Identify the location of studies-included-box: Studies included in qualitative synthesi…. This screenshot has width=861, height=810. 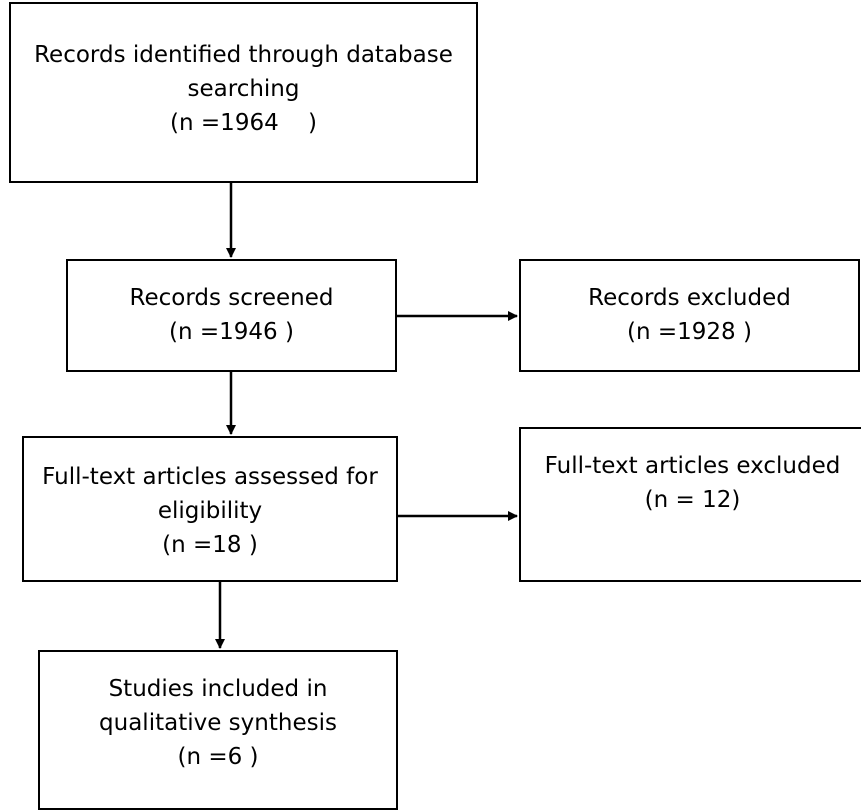
(218, 730).